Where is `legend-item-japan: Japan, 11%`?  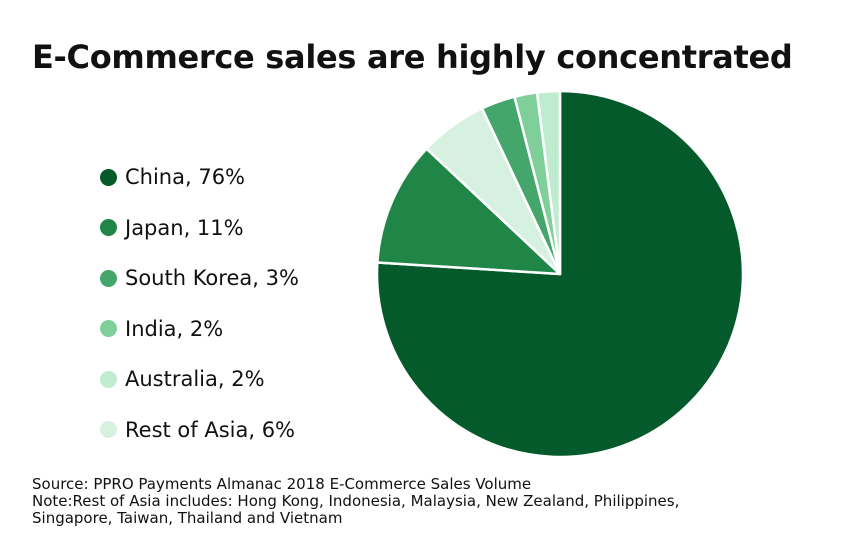
legend-item-japan: Japan, 11% is located at coordinates (199, 228).